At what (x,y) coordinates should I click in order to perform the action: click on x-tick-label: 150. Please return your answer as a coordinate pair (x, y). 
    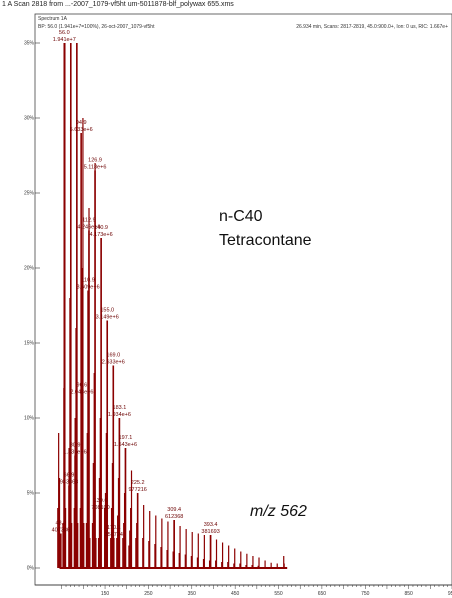
    Looking at the image, I should click on (105, 594).